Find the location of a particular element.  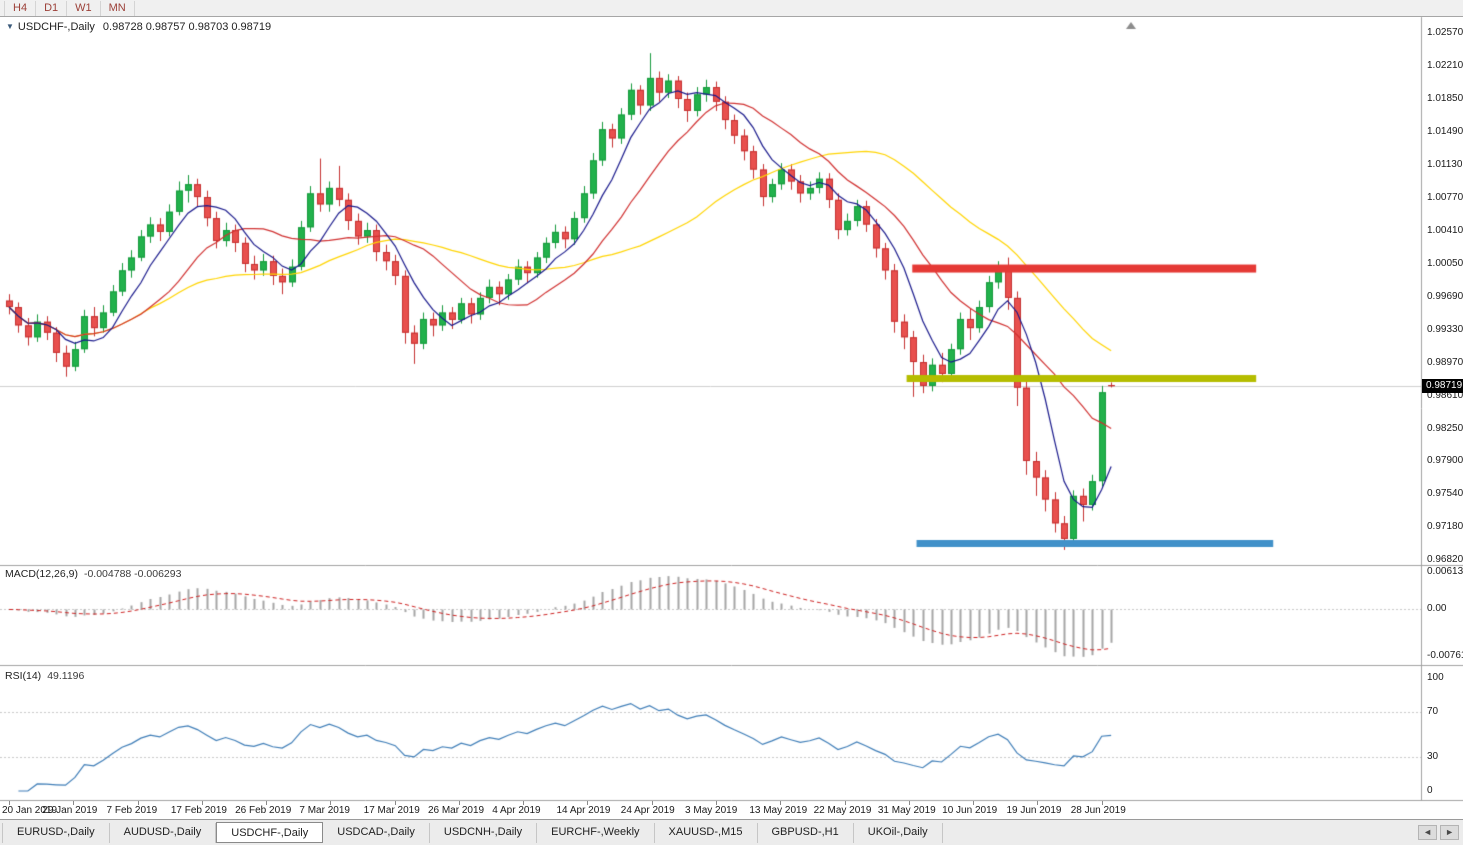

date-tick-label: 22 May 2019 is located at coordinates (842, 810).